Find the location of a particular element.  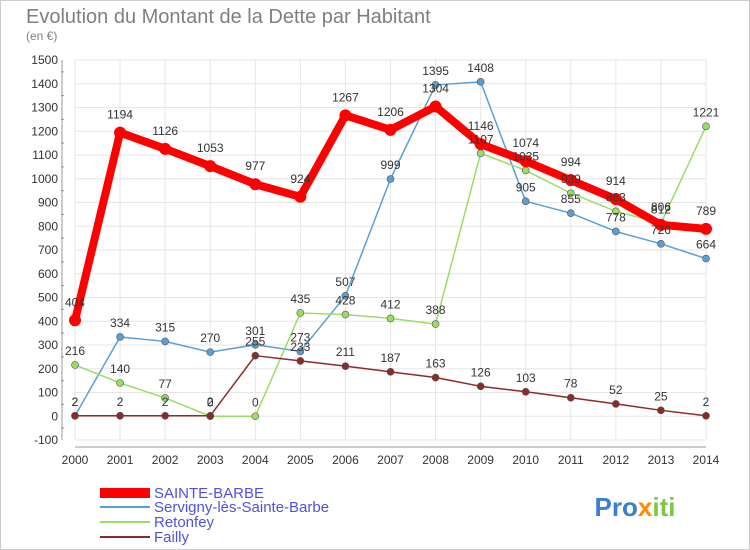

data-label-3: 126 is located at coordinates (481, 372).